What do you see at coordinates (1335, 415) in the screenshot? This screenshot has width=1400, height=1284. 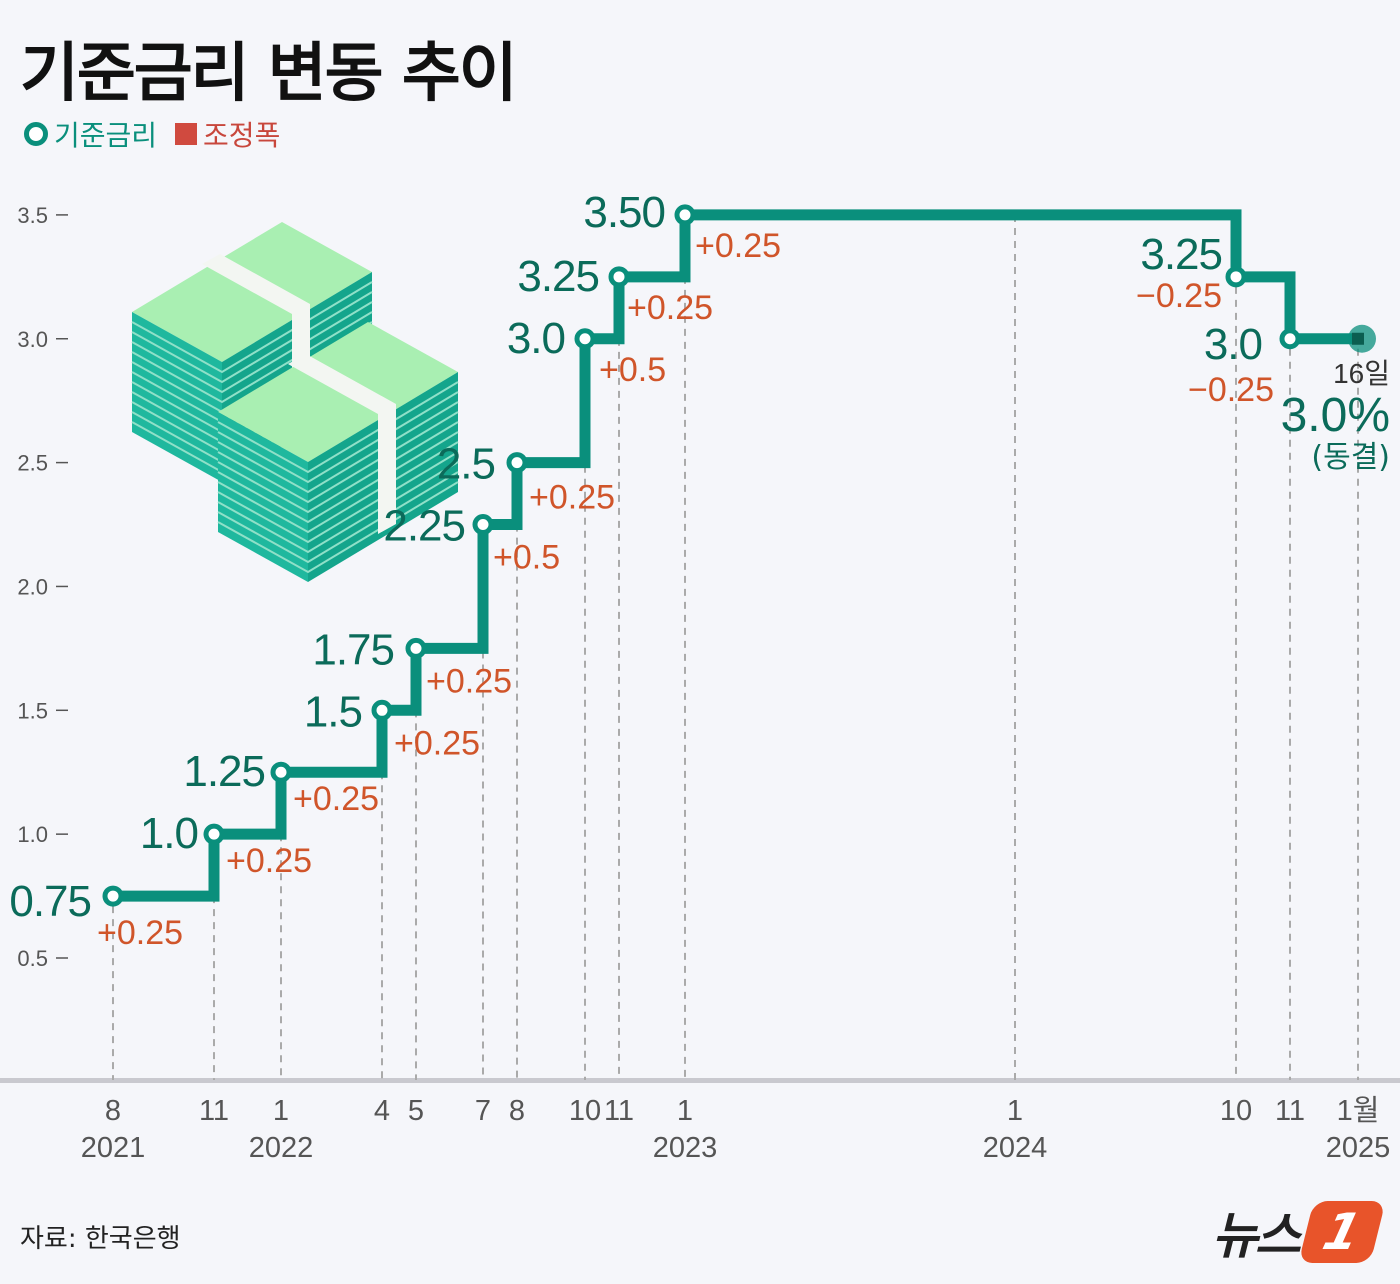 I see `final-value-label: 3.0%` at bounding box center [1335, 415].